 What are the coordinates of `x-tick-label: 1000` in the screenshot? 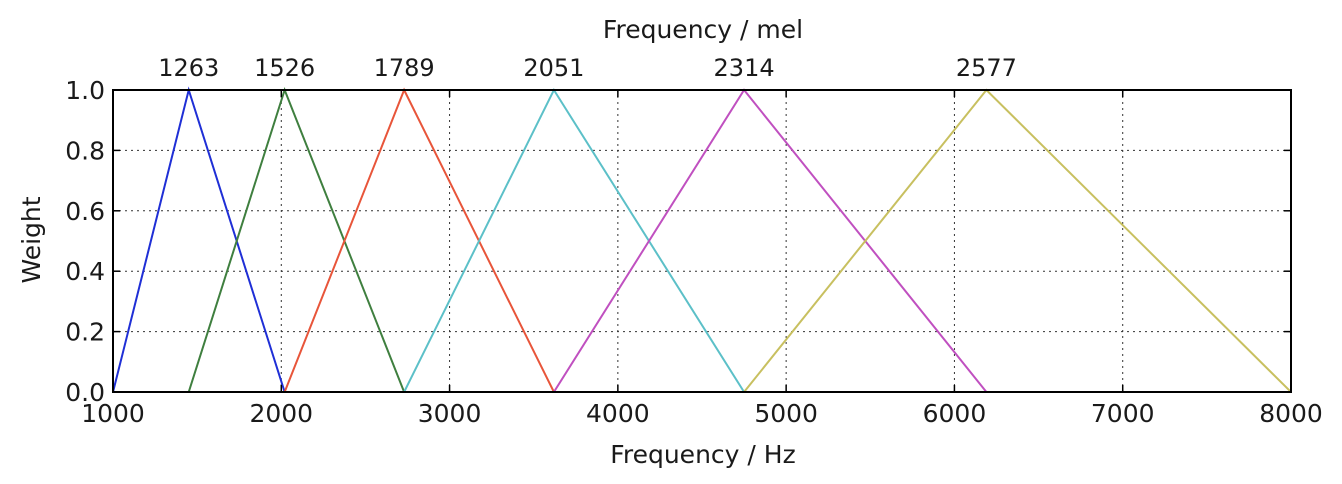 It's located at (113, 413).